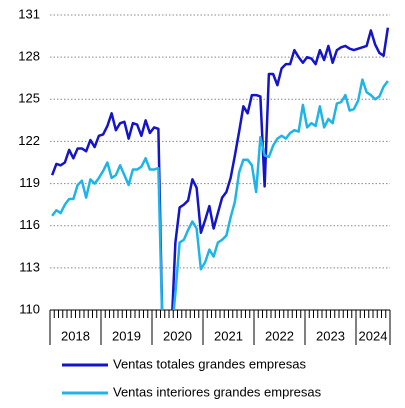 This screenshot has width=405, height=408. Describe the element at coordinates (279, 335) in the screenshot. I see `x-tick-label: 2022` at that location.